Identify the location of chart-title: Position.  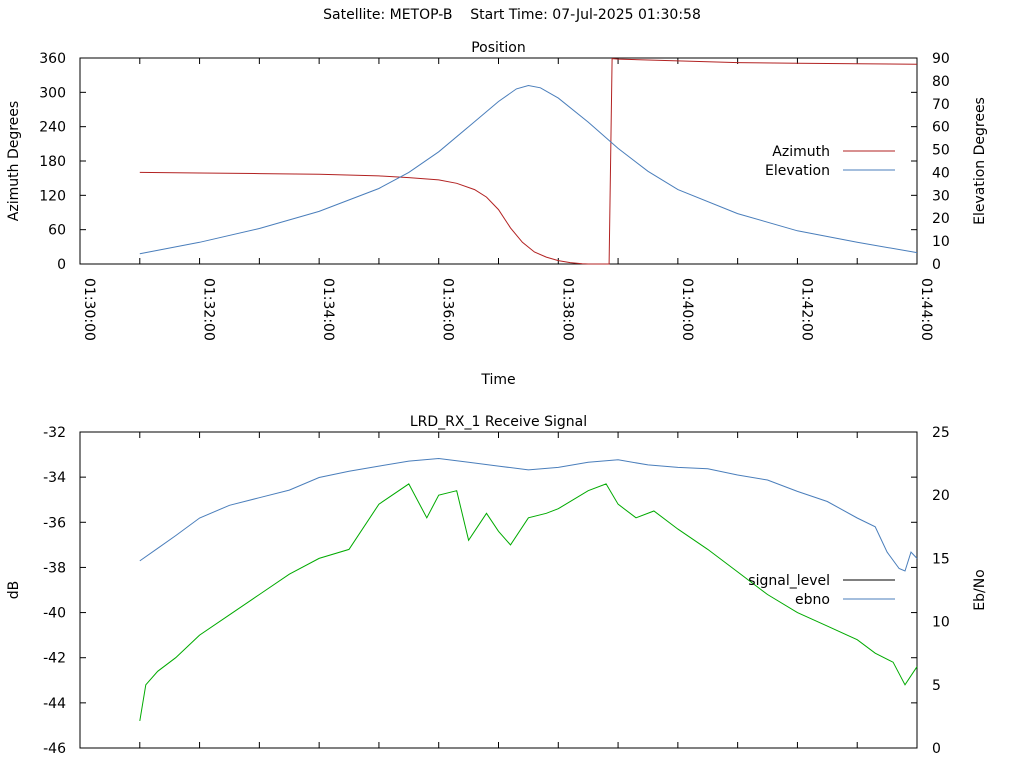
(498, 48).